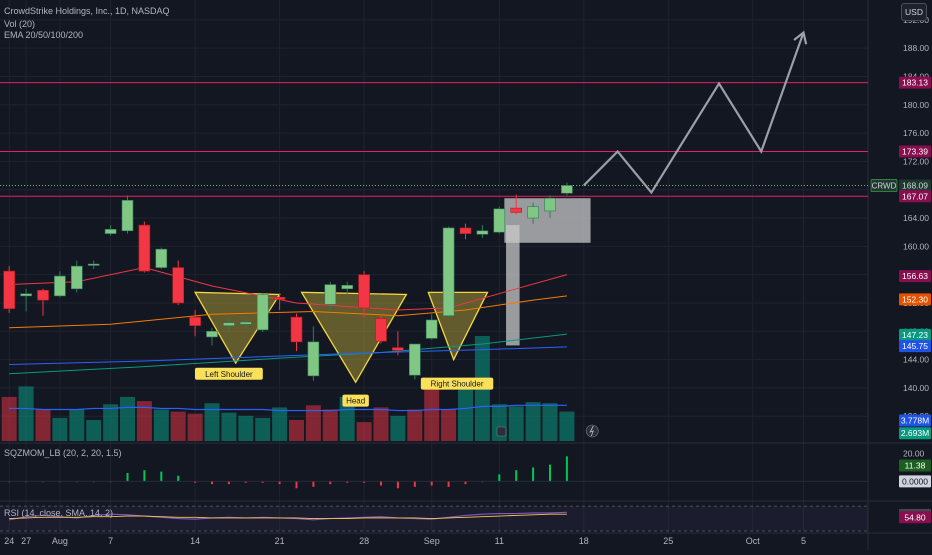  Describe the element at coordinates (59, 513) in the screenshot. I see `rsi-legend: RSI (14, close, SMA, 14, 2)` at that location.